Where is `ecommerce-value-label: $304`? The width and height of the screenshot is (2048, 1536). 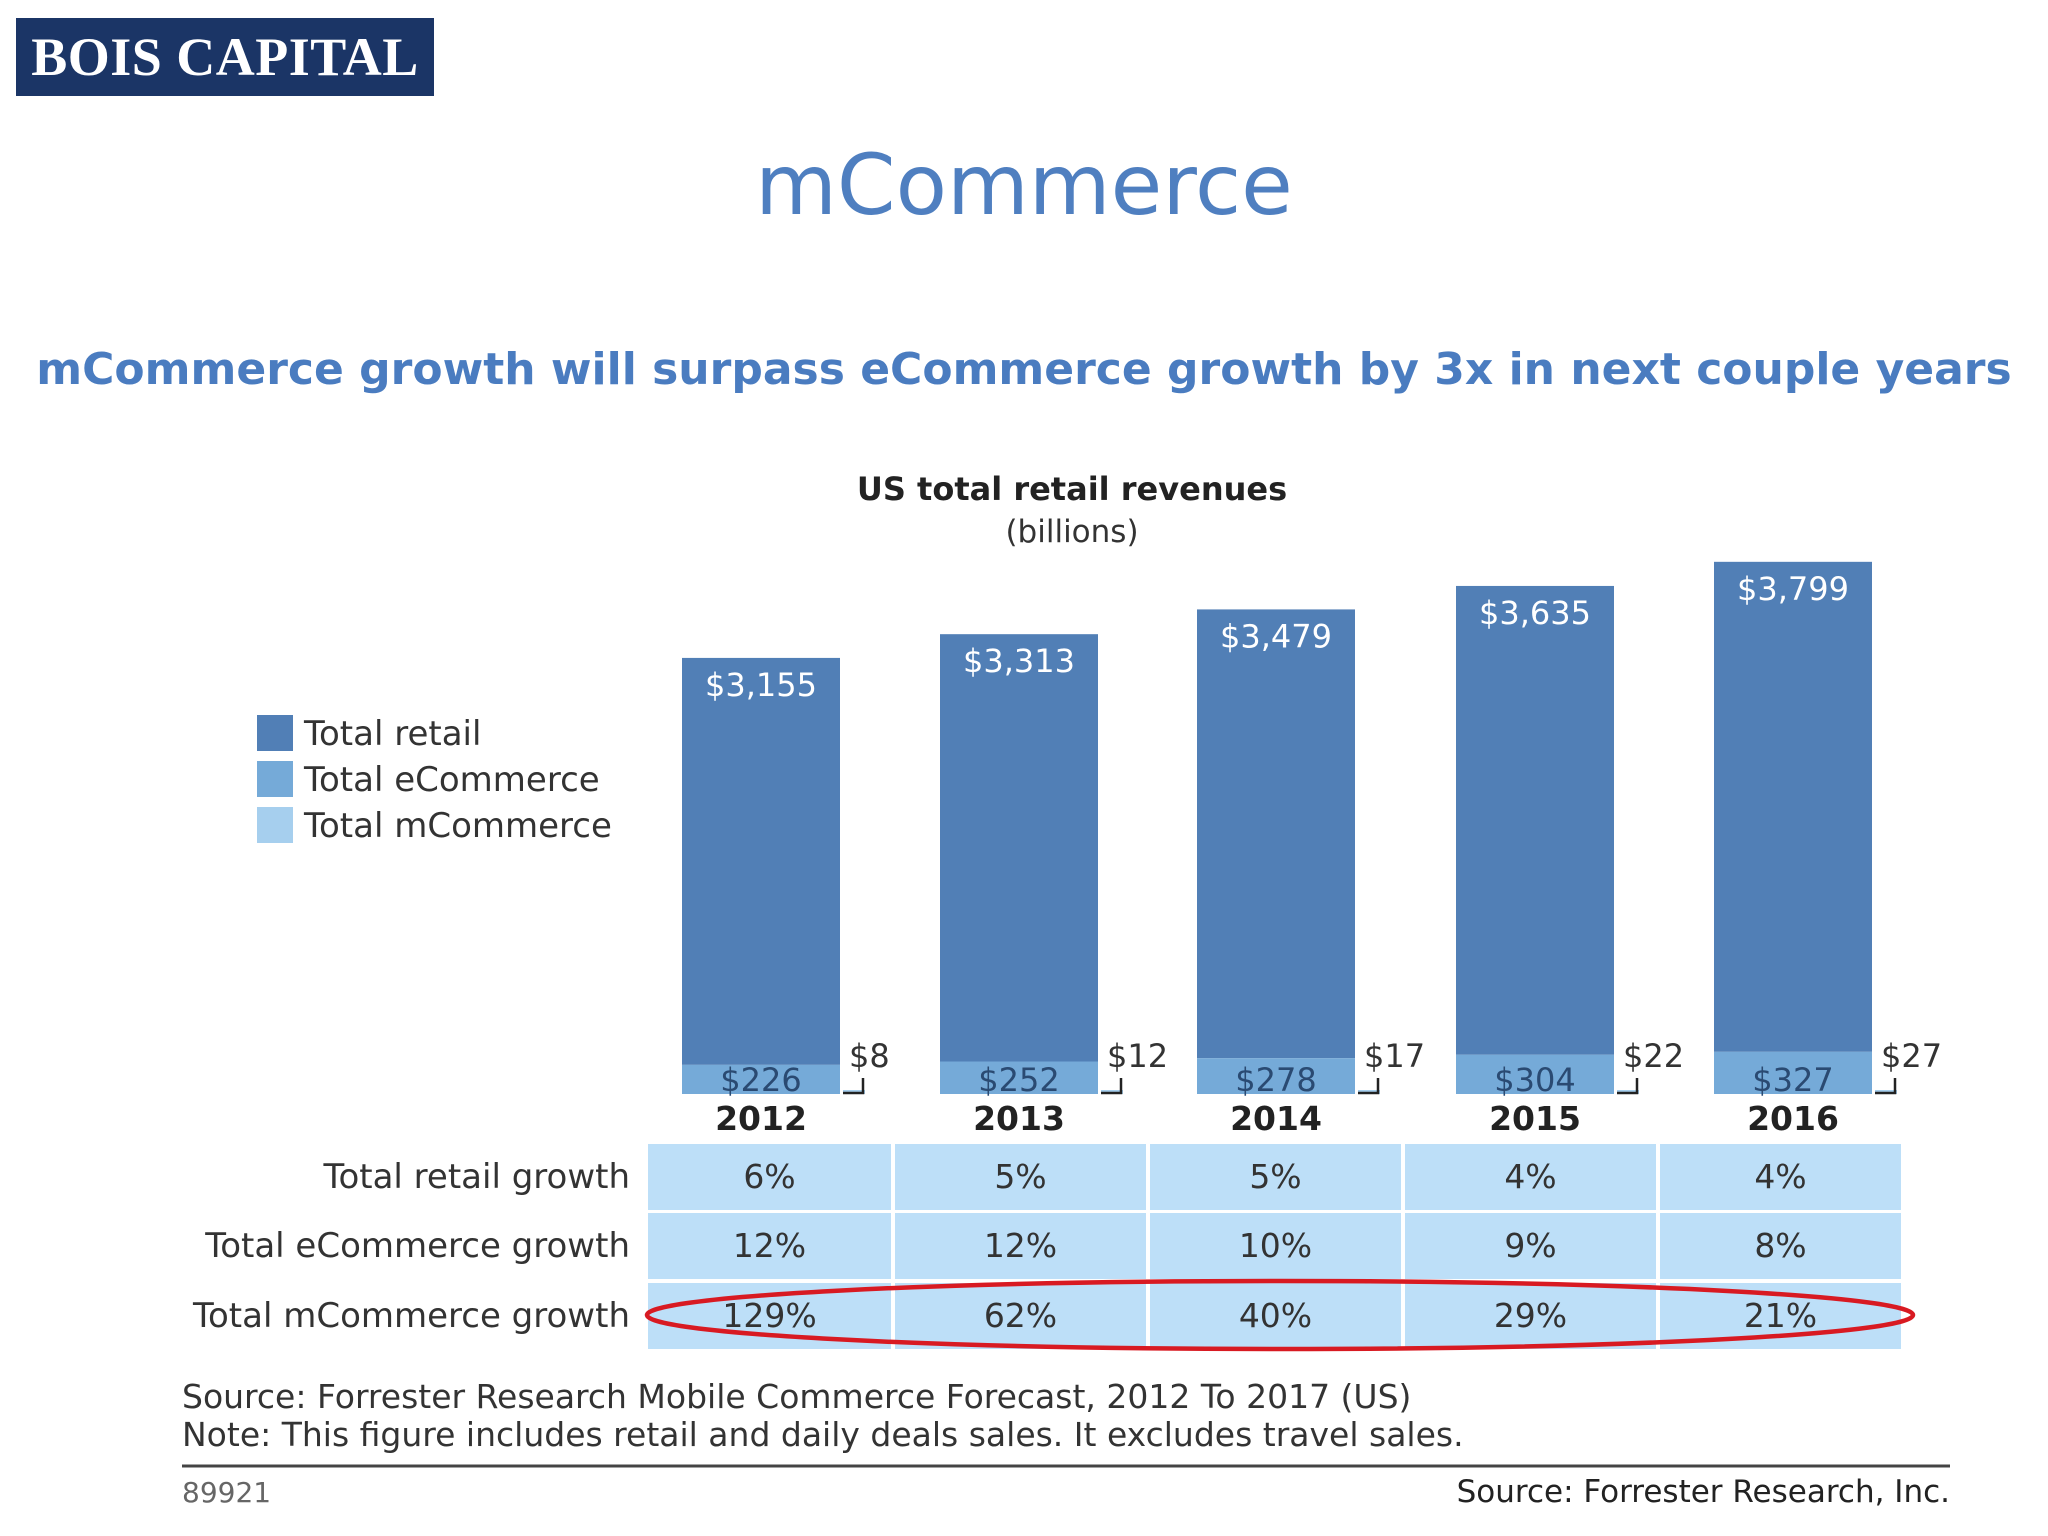 ecommerce-value-label: $304 is located at coordinates (1534, 1080).